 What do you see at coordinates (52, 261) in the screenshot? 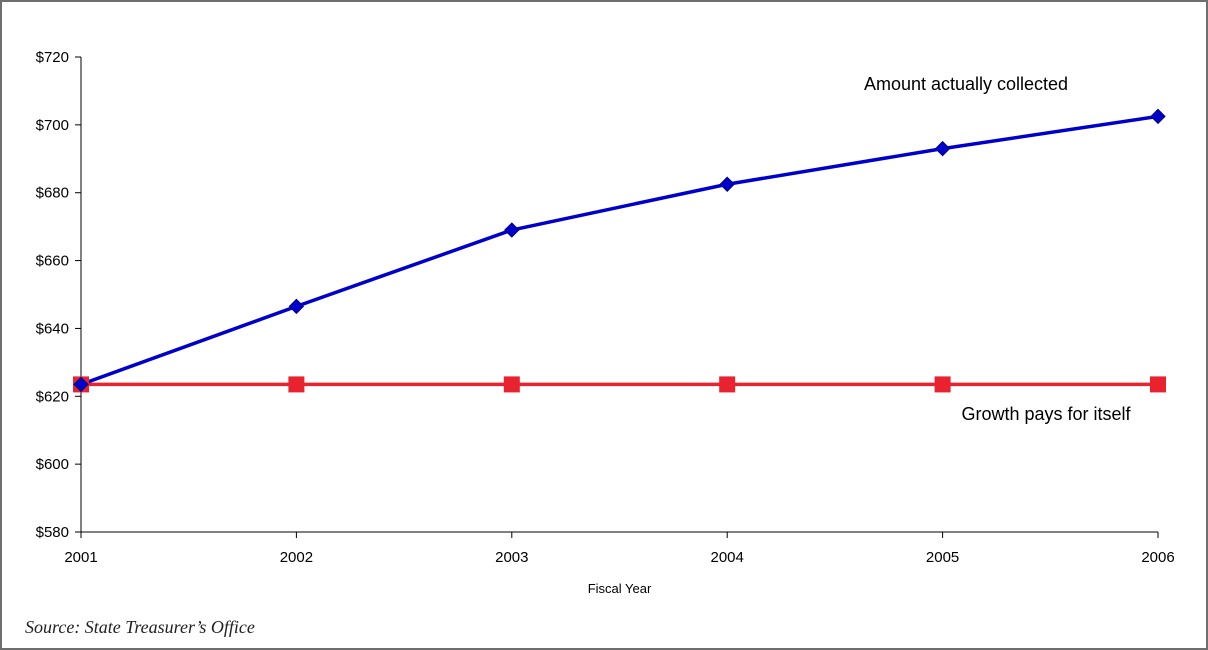
I see `y-tick-label: $660` at bounding box center [52, 261].